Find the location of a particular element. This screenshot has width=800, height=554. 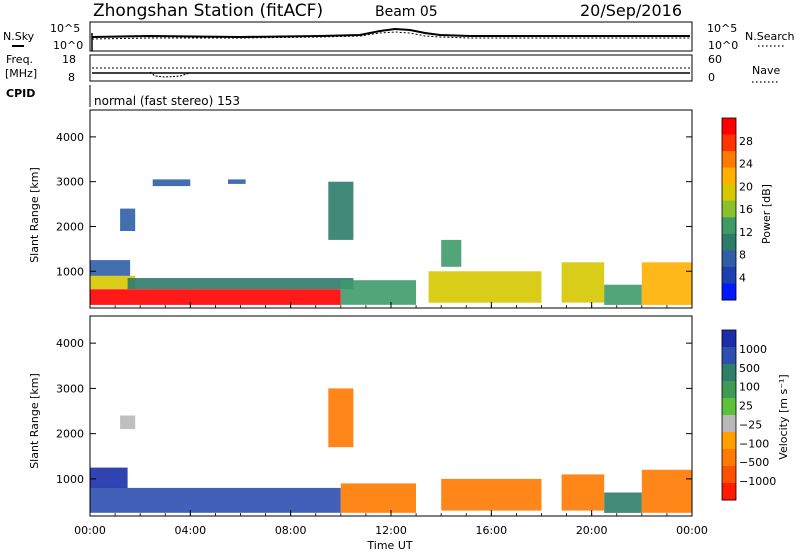

power-y-tick-label: 2000 is located at coordinates (70, 226).